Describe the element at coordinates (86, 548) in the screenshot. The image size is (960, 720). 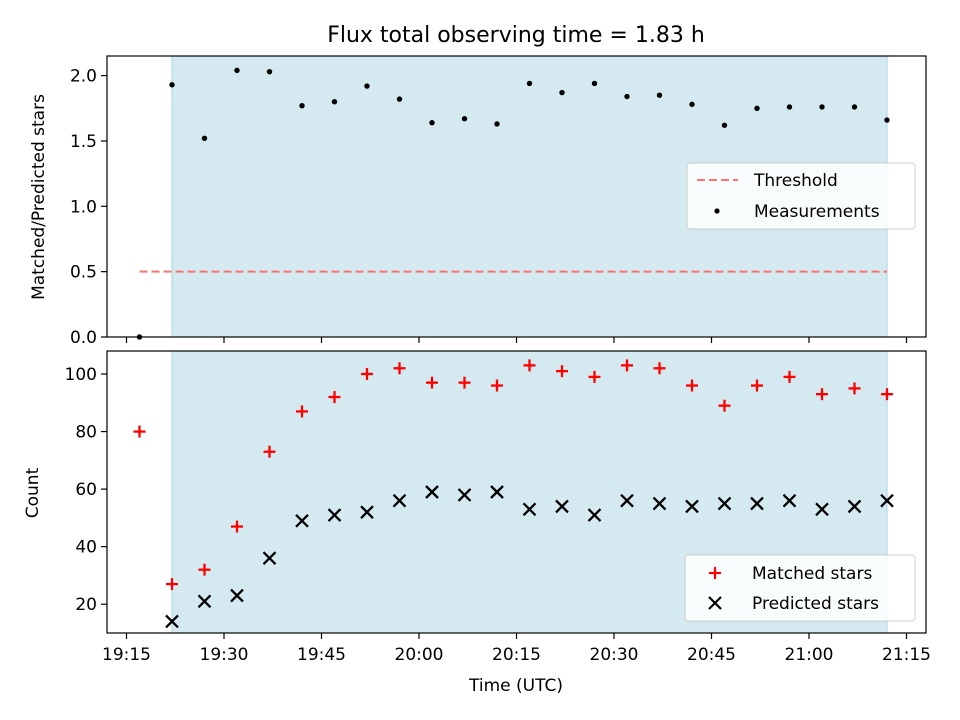
I see `bottom-y-tick-label: 40` at that location.